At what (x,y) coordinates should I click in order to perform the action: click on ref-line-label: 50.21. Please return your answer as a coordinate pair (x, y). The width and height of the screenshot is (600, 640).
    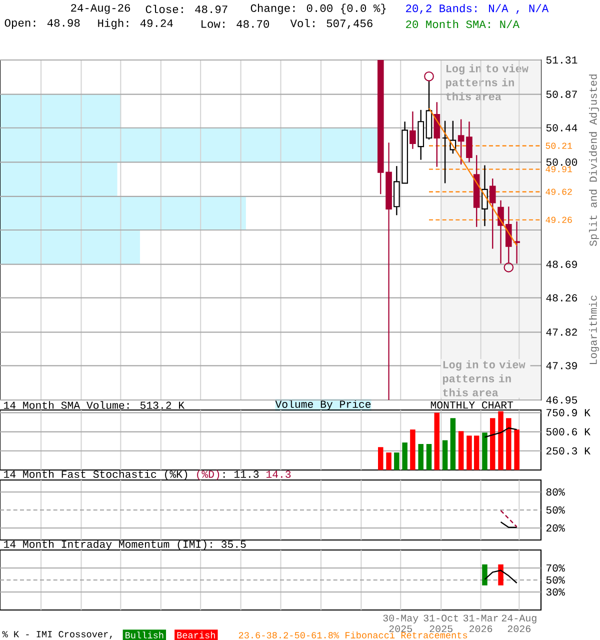
    Looking at the image, I should click on (559, 145).